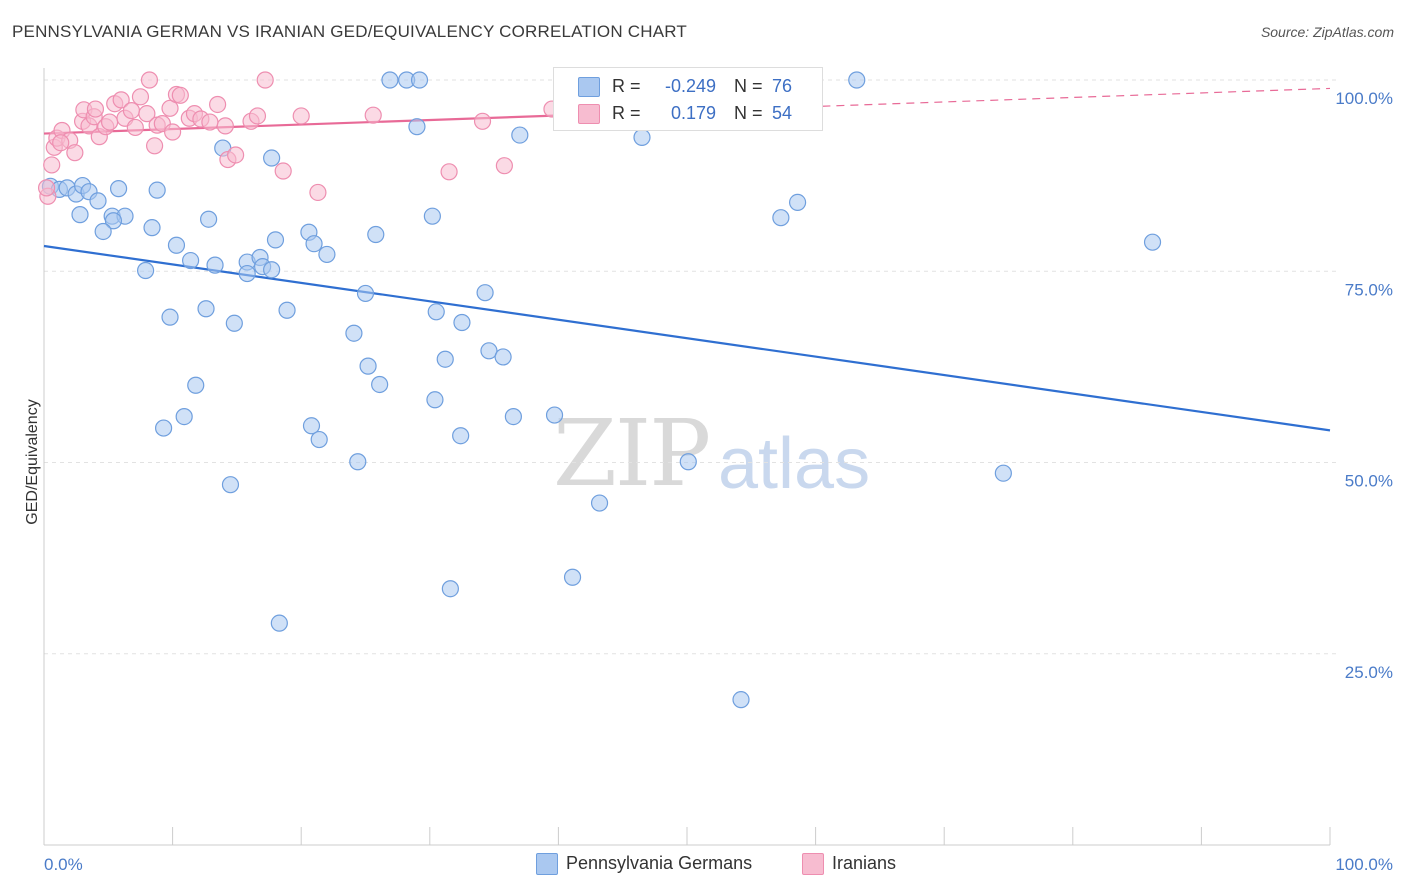  What do you see at coordinates (688, 114) in the screenshot?
I see `legend-row-iranians: R = 0.179 N = 54` at bounding box center [688, 114].